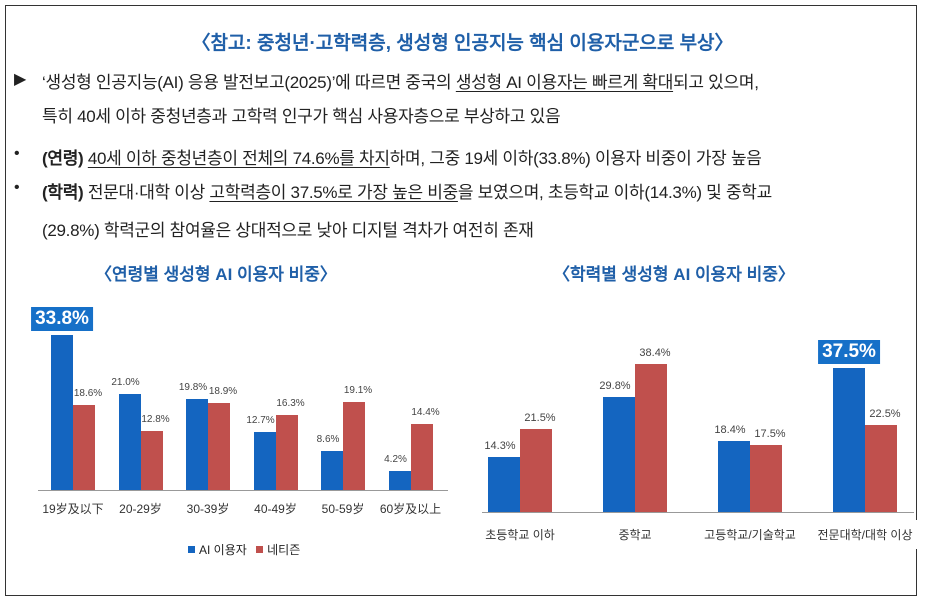  Describe the element at coordinates (260, 549) in the screenshot. I see `legend-swatch-netizens` at that location.